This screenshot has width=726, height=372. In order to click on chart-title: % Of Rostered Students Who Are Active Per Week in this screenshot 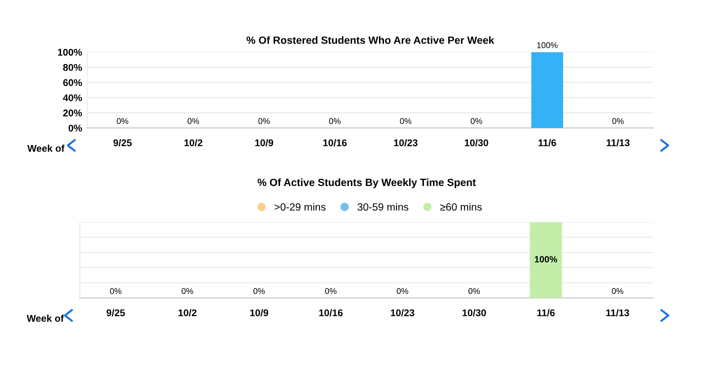, I will do `click(370, 40)`.